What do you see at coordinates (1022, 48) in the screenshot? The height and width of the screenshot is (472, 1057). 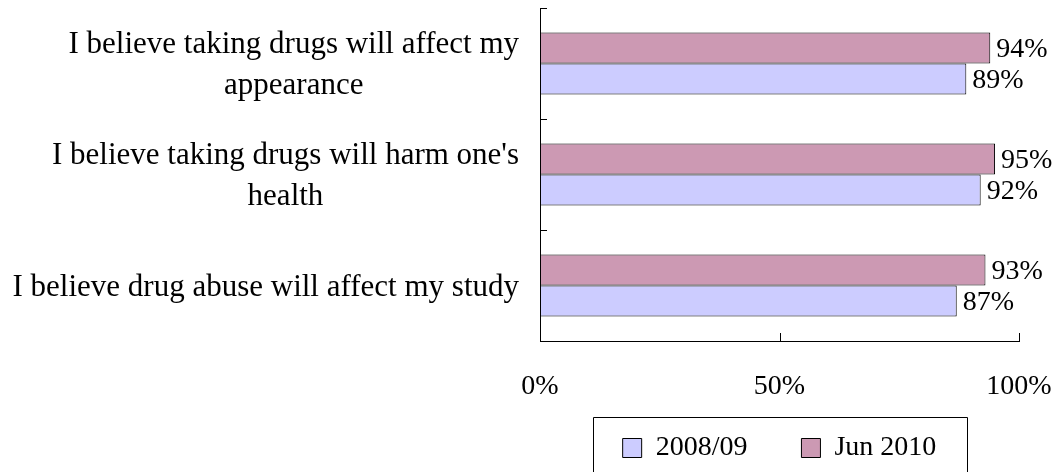 I see `data-label: 94%` at bounding box center [1022, 48].